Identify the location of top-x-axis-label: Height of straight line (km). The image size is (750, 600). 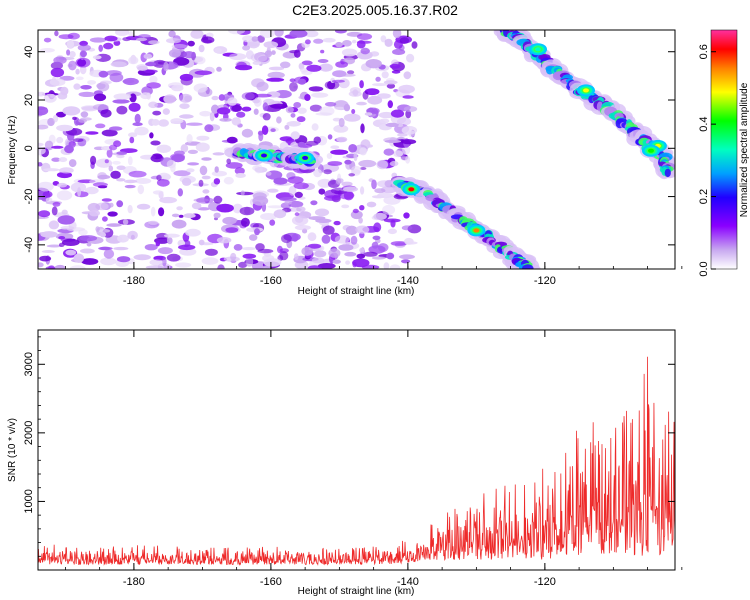
(356, 291).